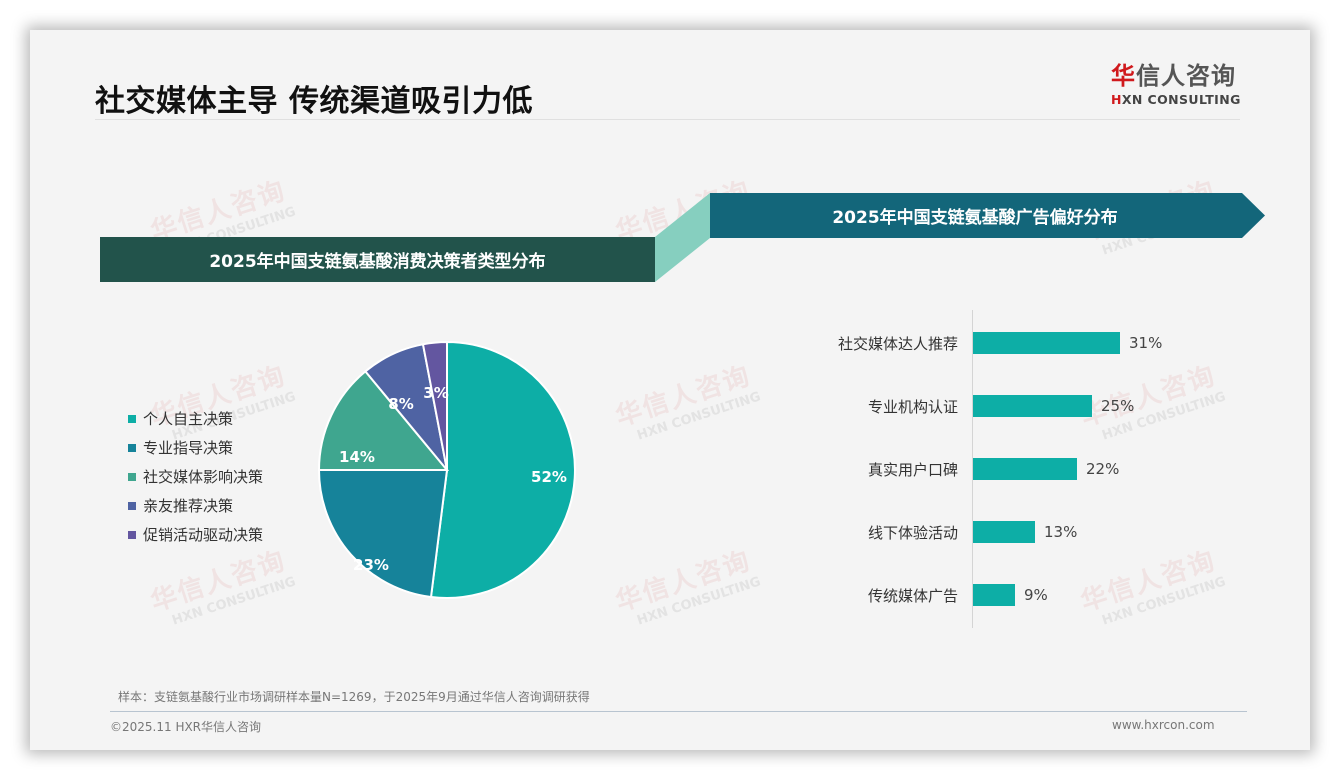 This screenshot has height=780, width=1340. I want to click on legend-item: 社交媒体影响决策, so click(195, 476).